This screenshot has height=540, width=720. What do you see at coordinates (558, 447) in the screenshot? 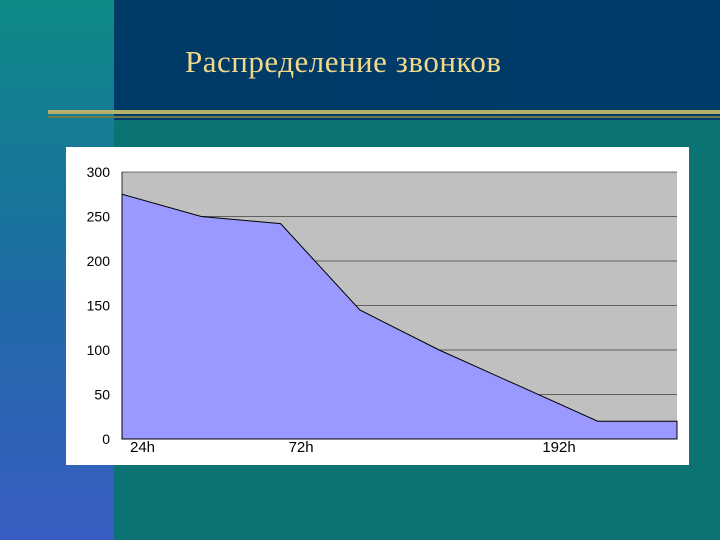
I see `x-tick-label-192h: 192h` at bounding box center [558, 447].